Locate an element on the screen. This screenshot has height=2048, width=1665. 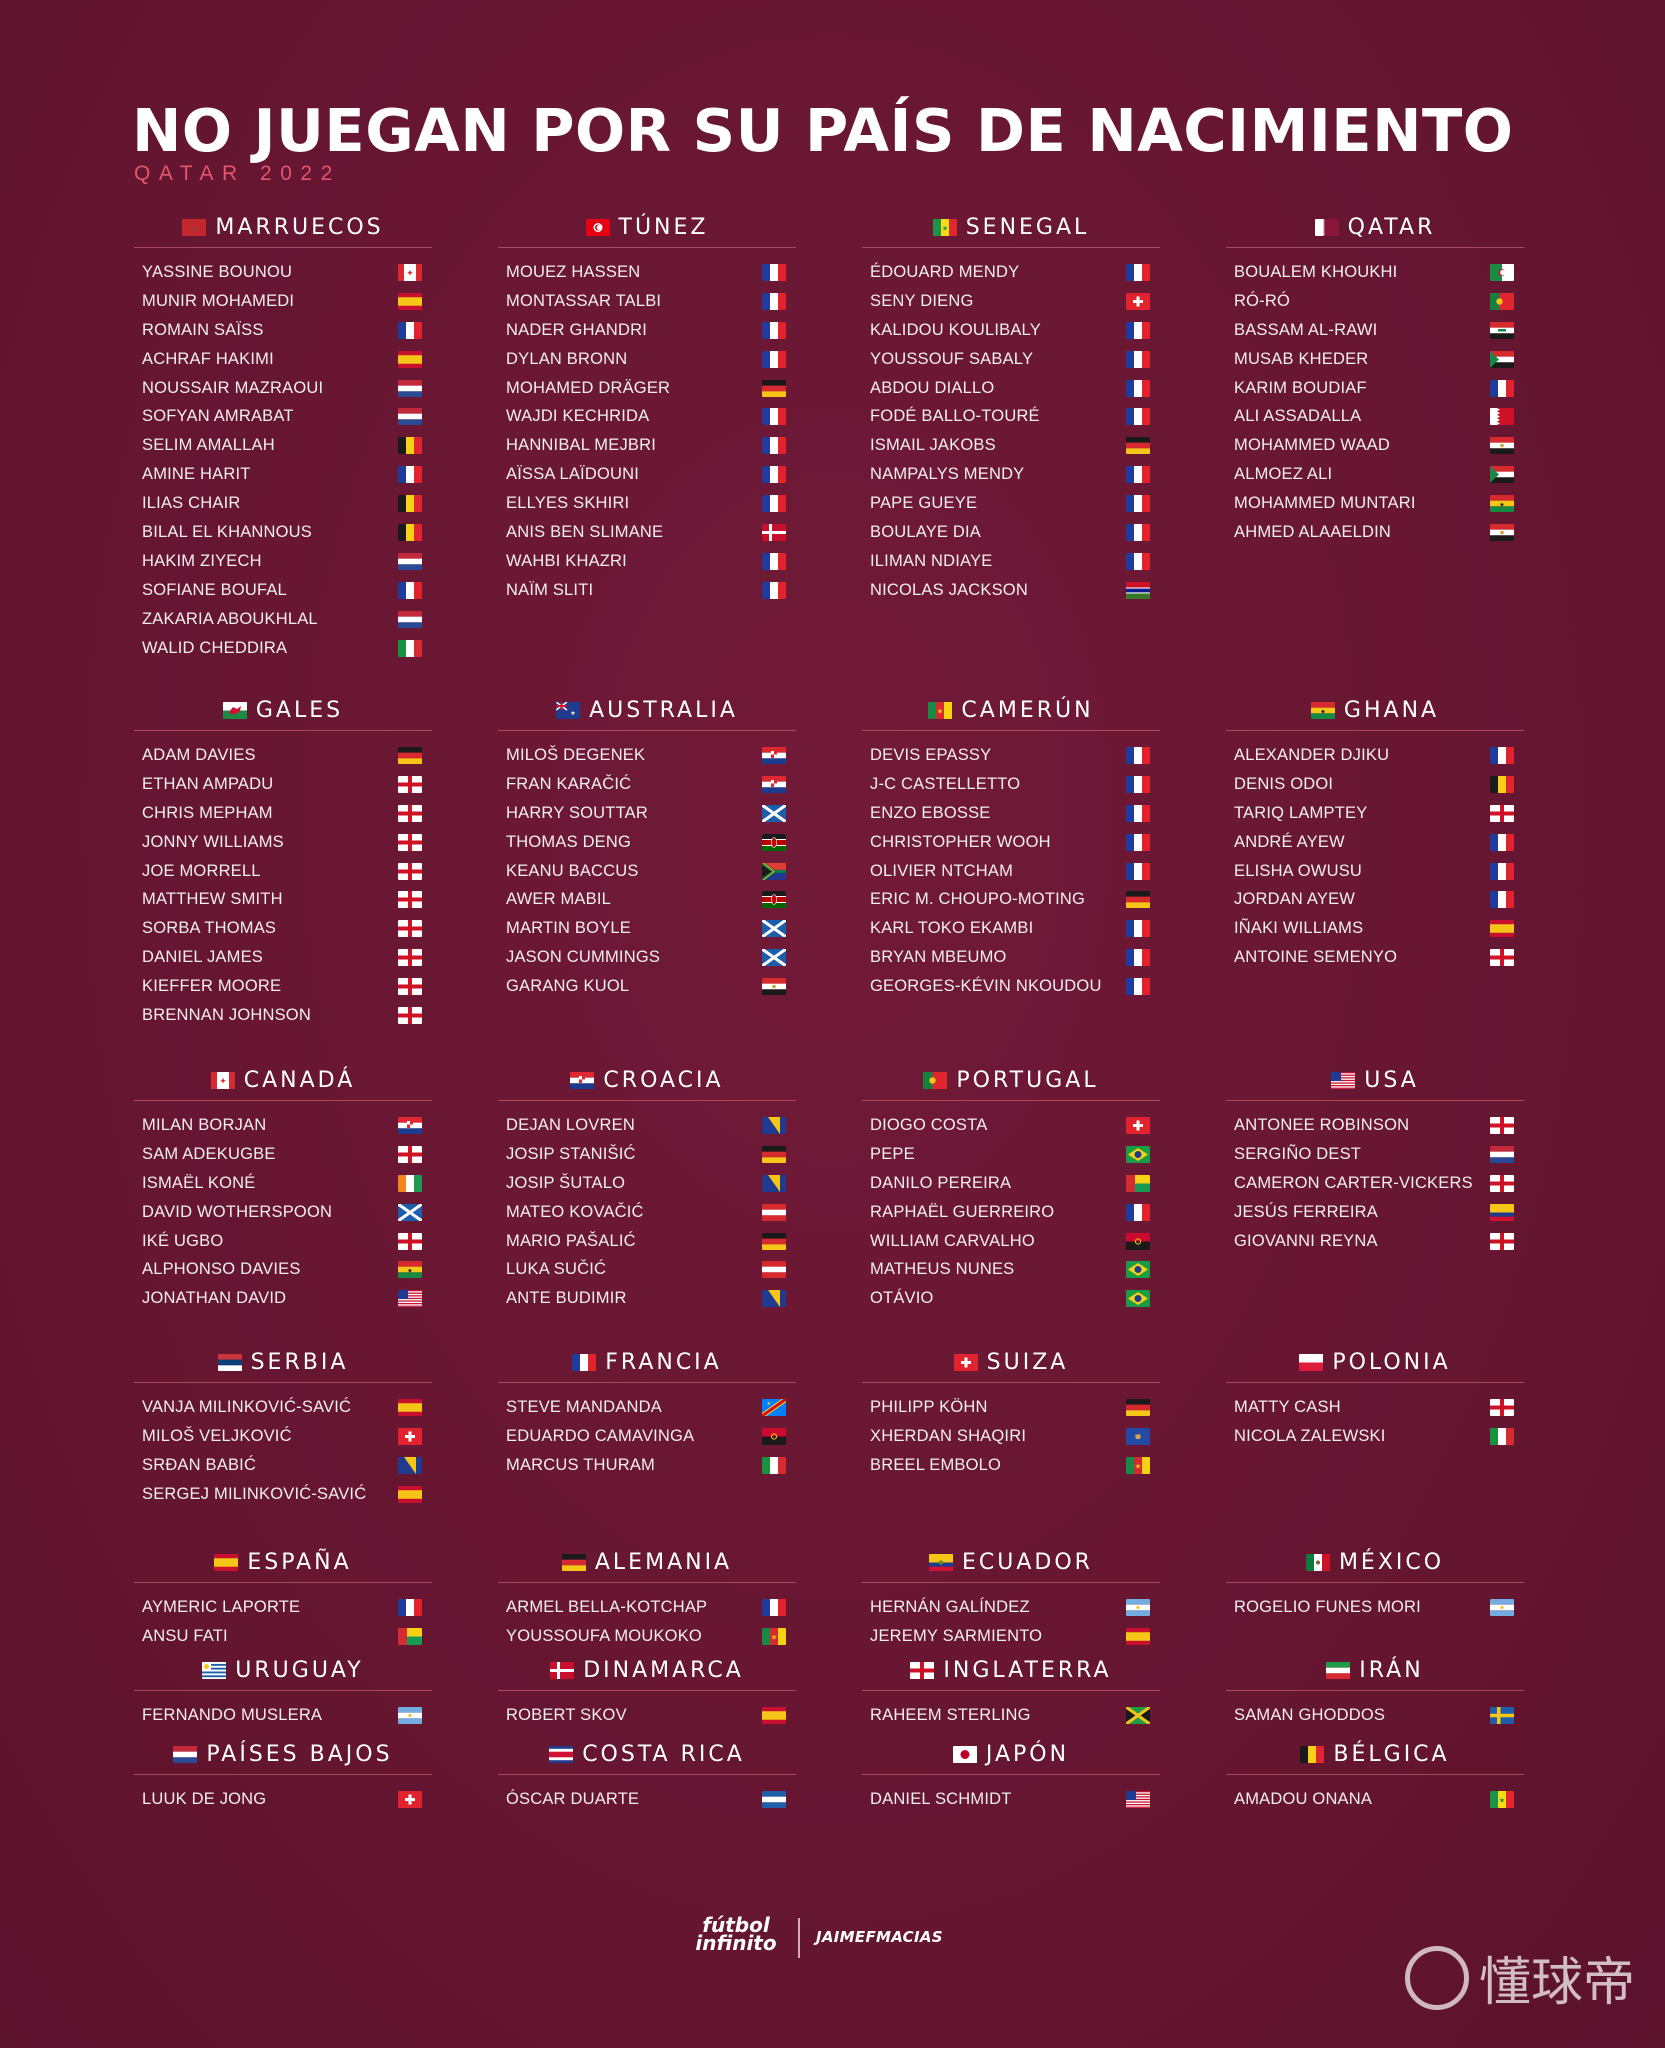
argentina-flag-icon is located at coordinates (410, 1715).